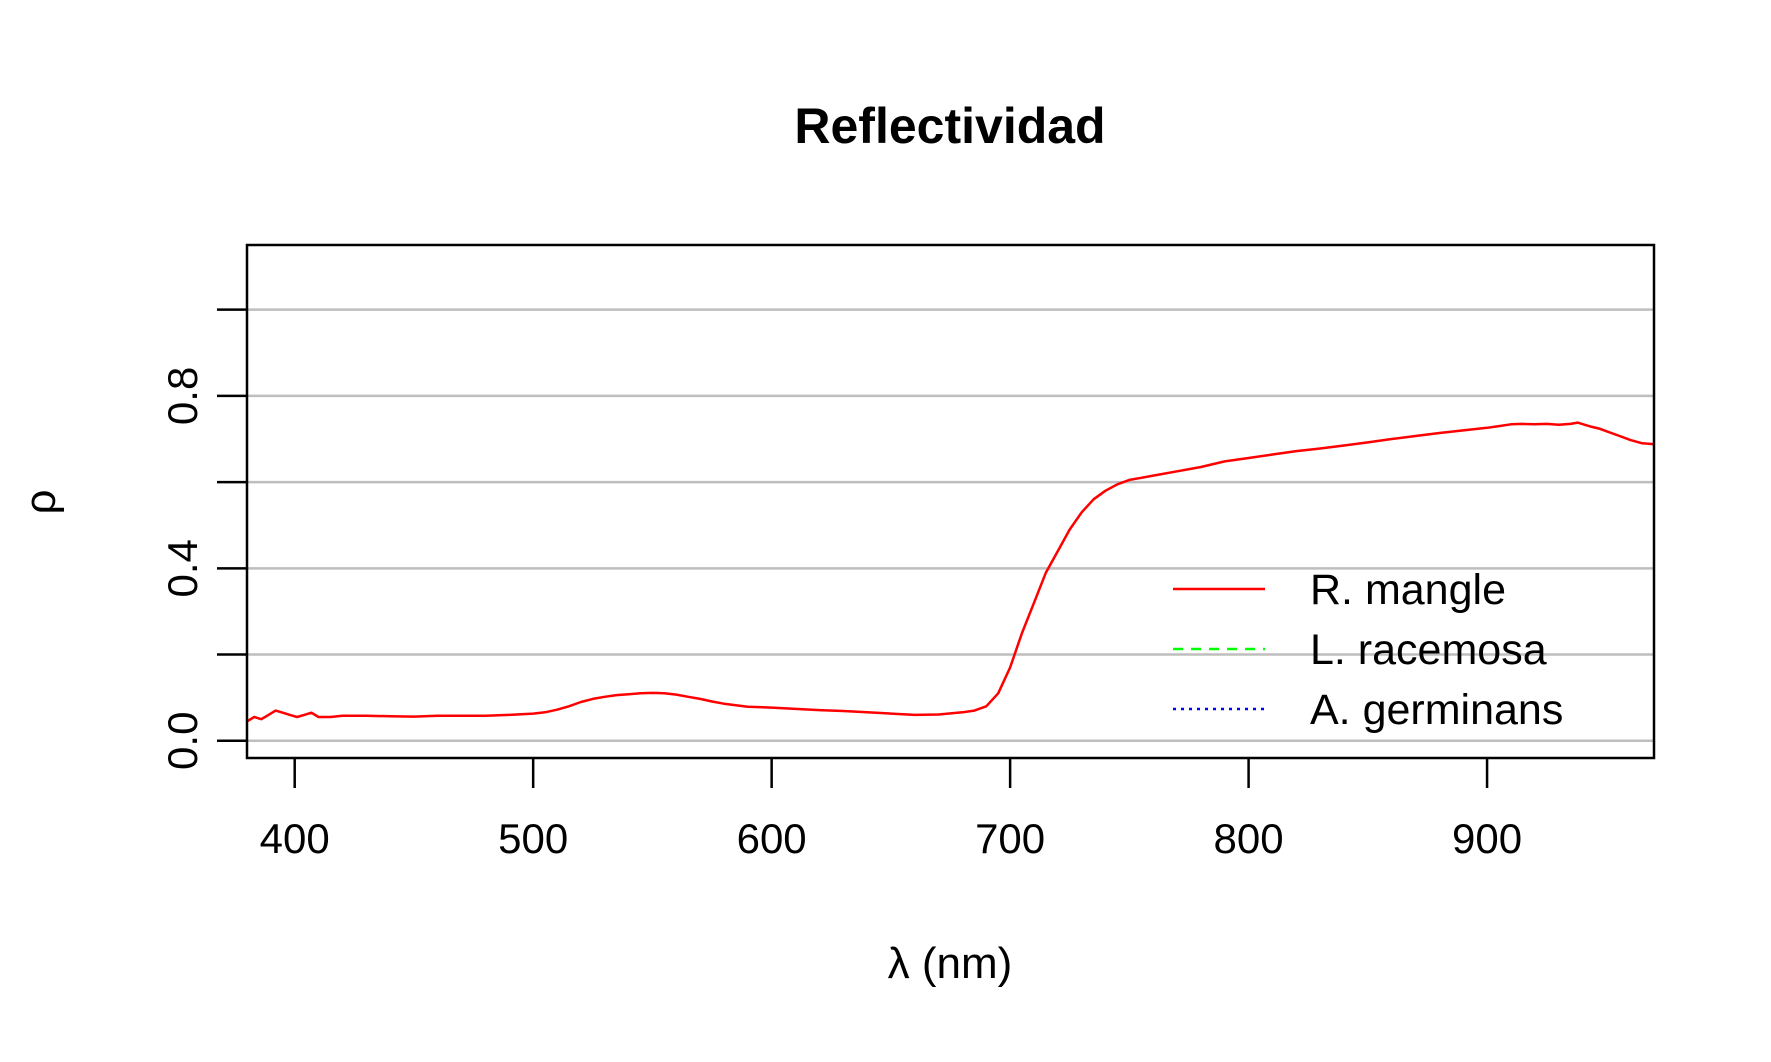 The image size is (1771, 1062). What do you see at coordinates (950, 963) in the screenshot?
I see `x-axis-label: λ (nm)` at bounding box center [950, 963].